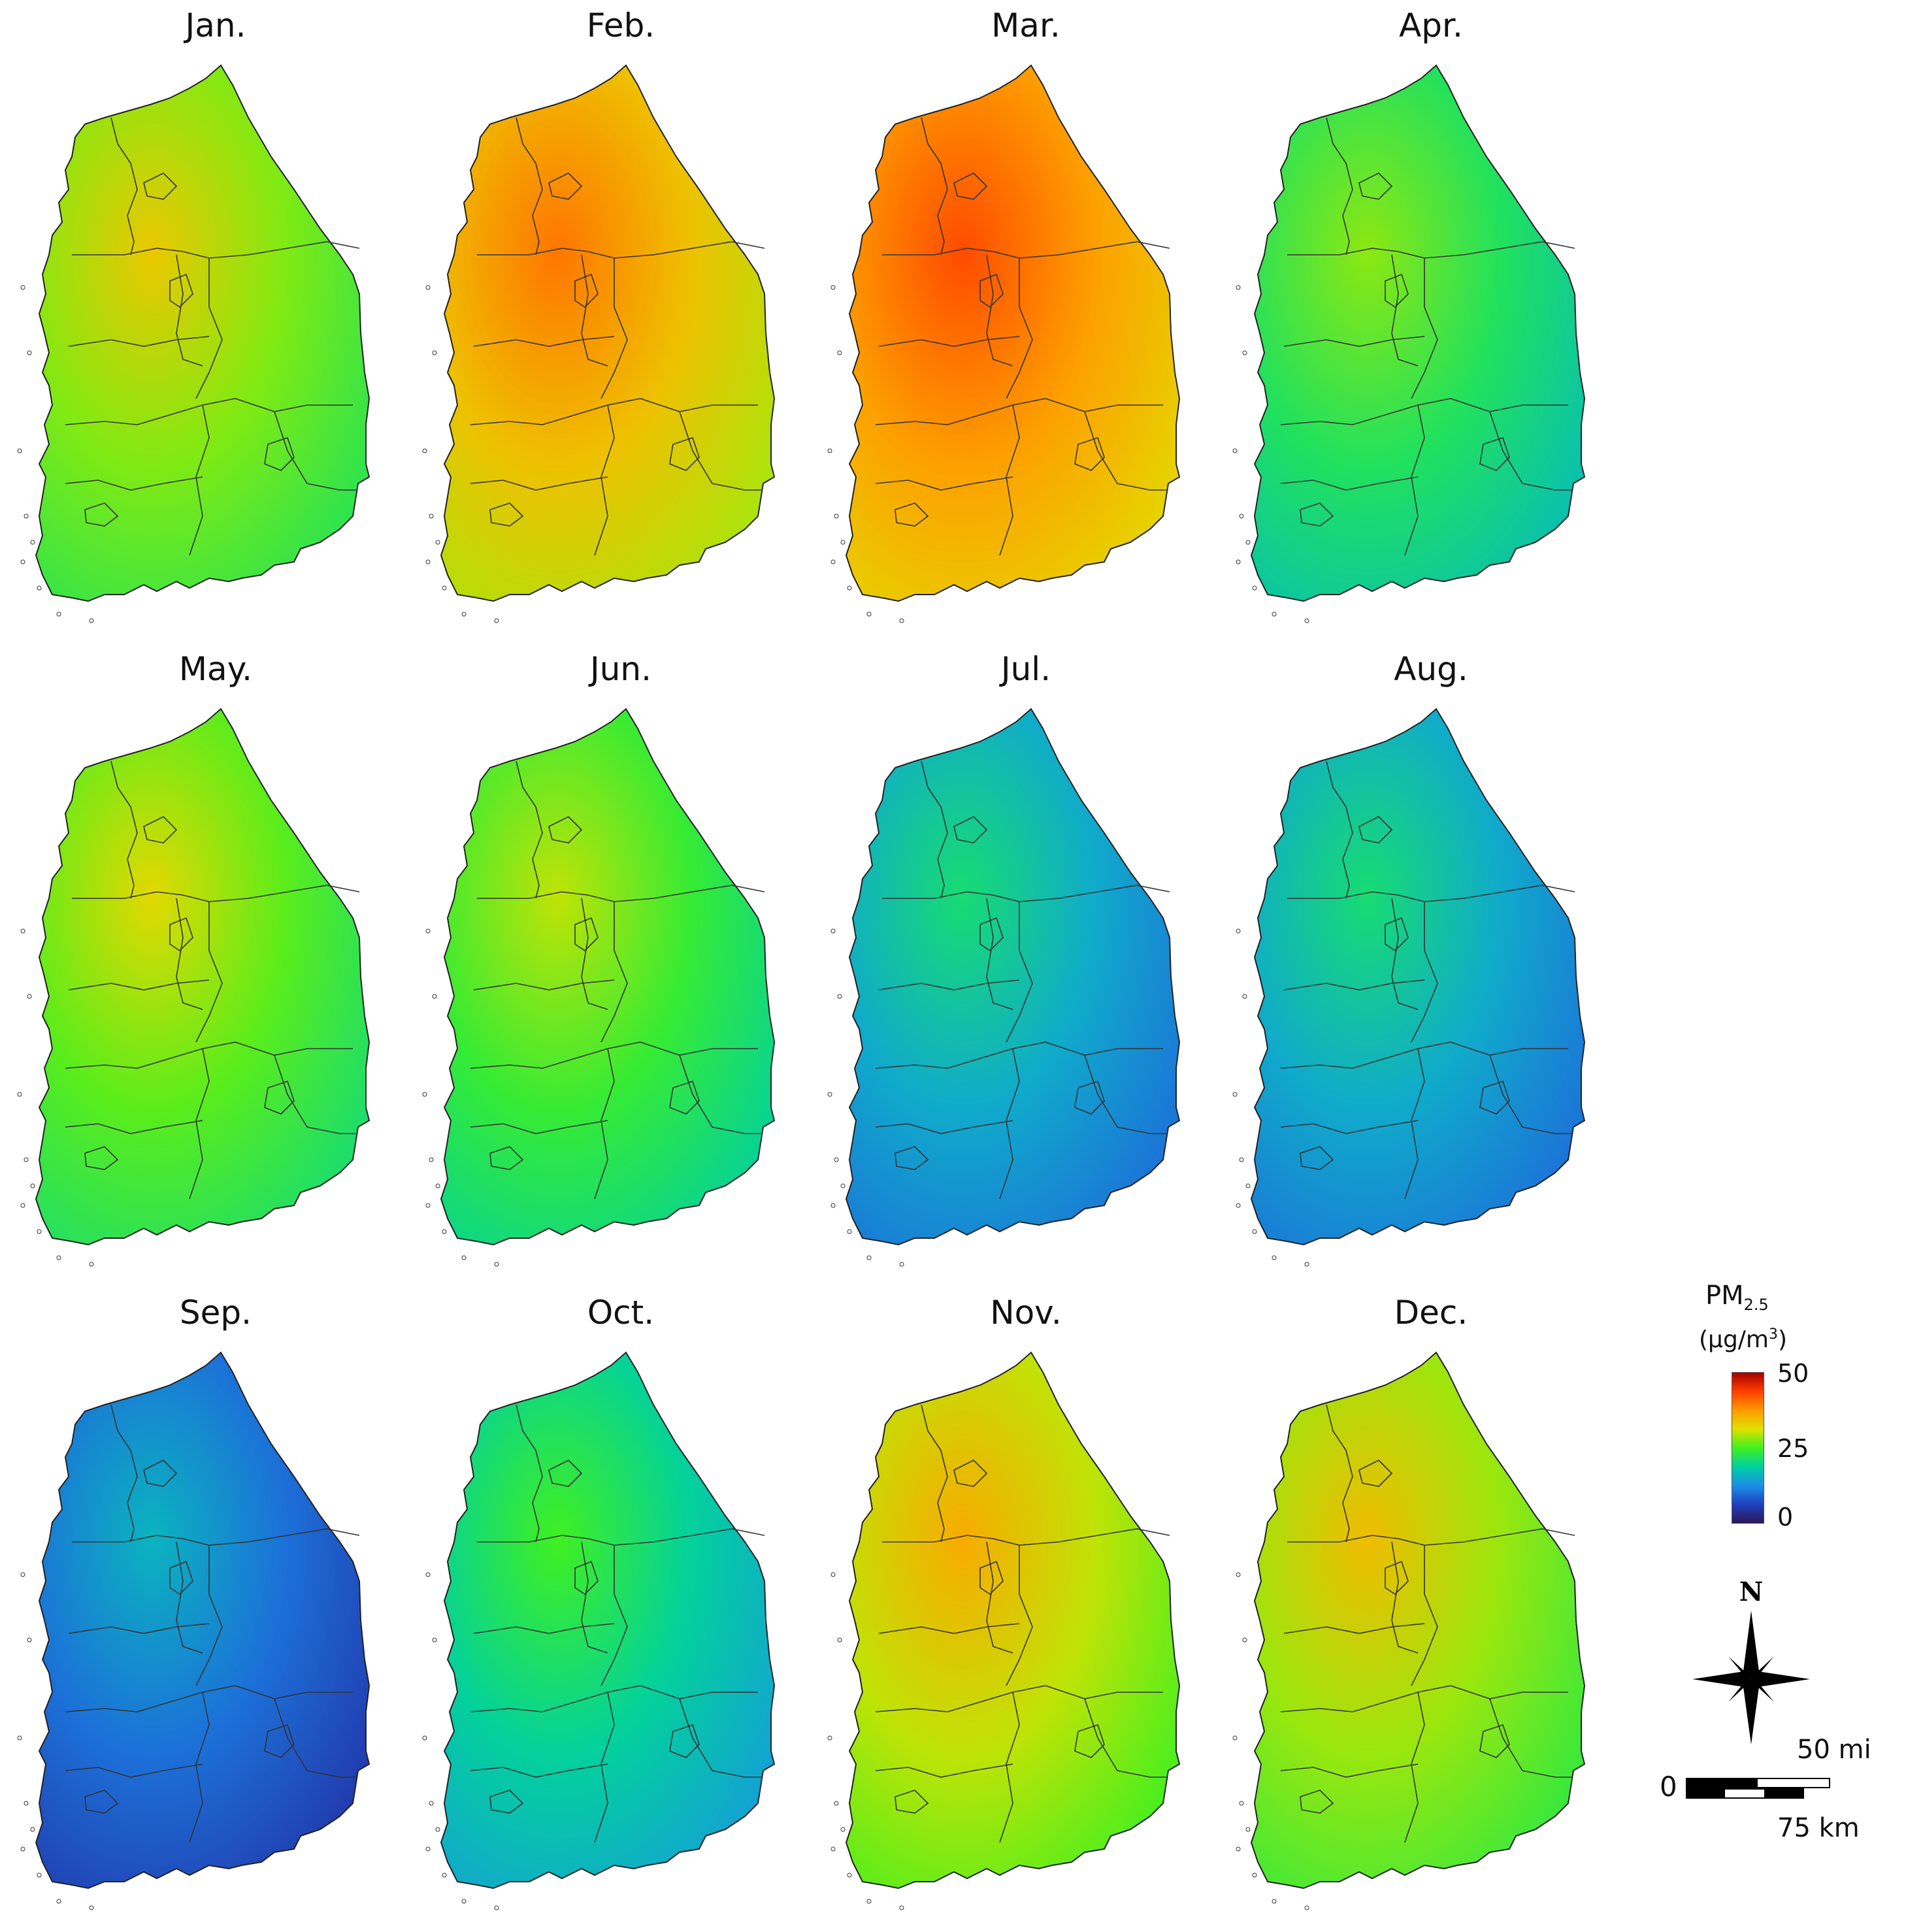 This screenshot has height=1932, width=1906. What do you see at coordinates (1737, 1297) in the screenshot?
I see `legend-title: PM2.5` at bounding box center [1737, 1297].